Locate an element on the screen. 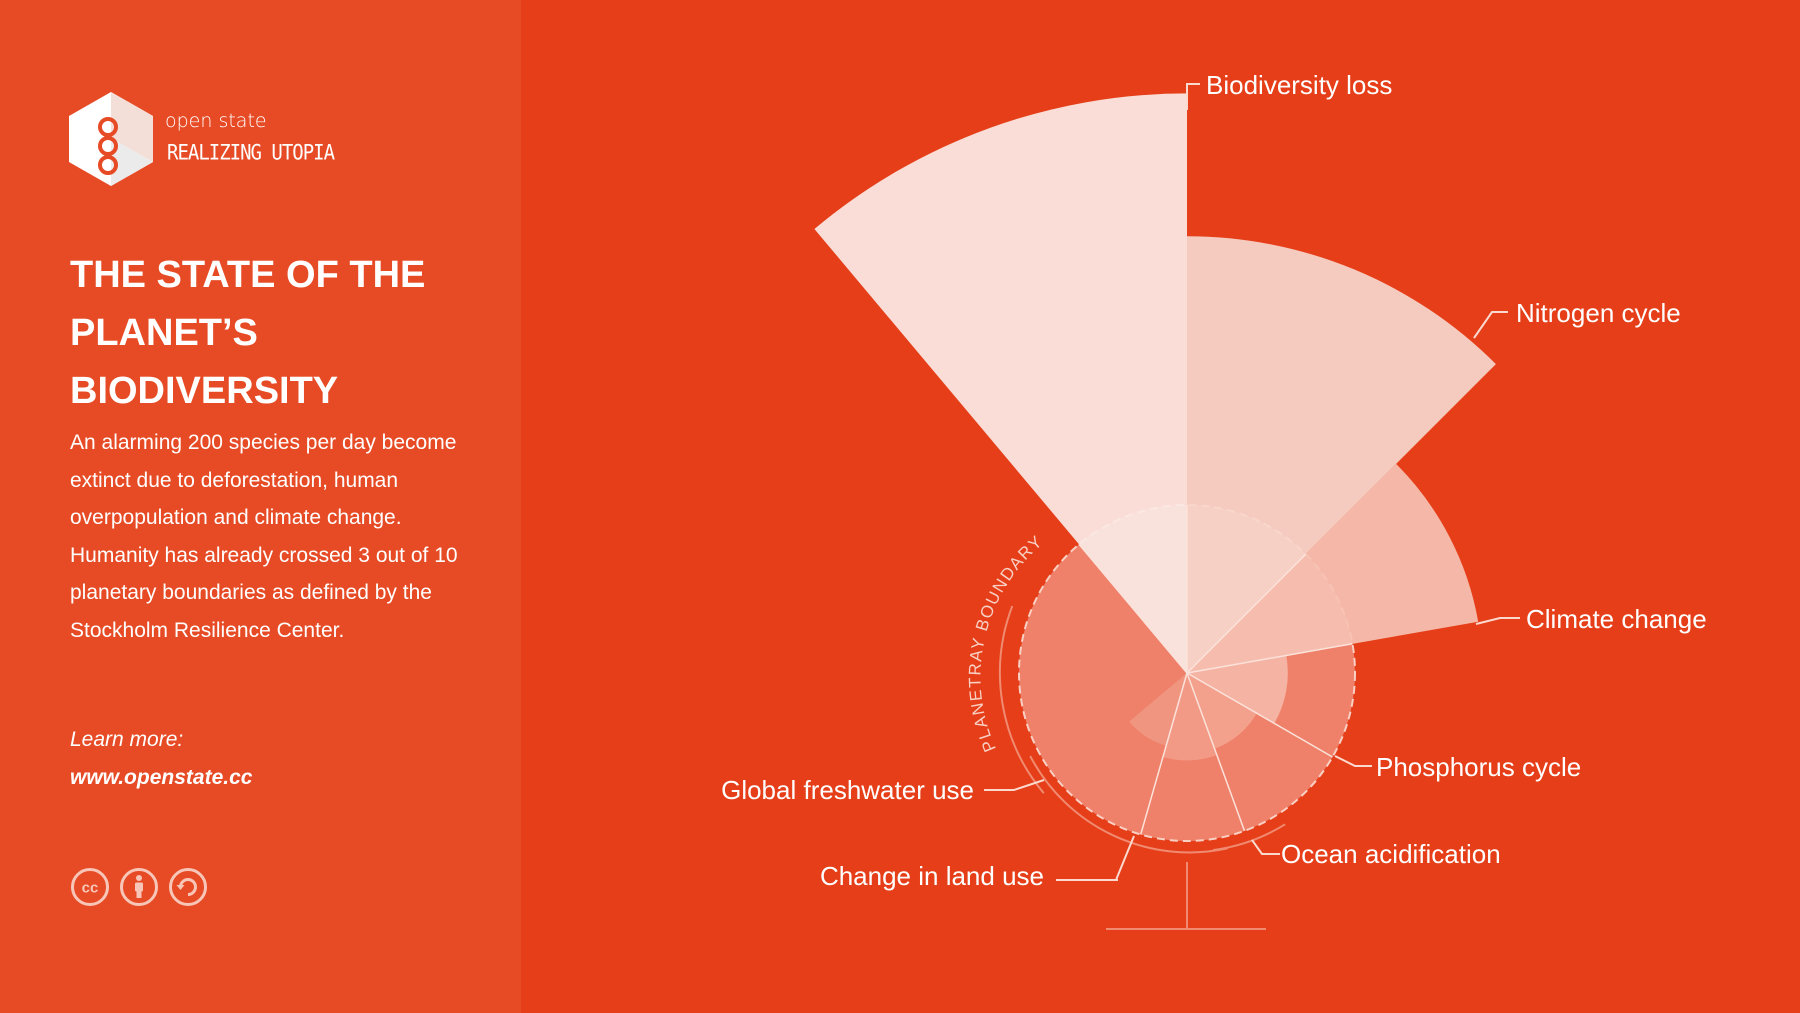  label-global-freshwater-use: Global freshwater use is located at coordinates (883, 790).